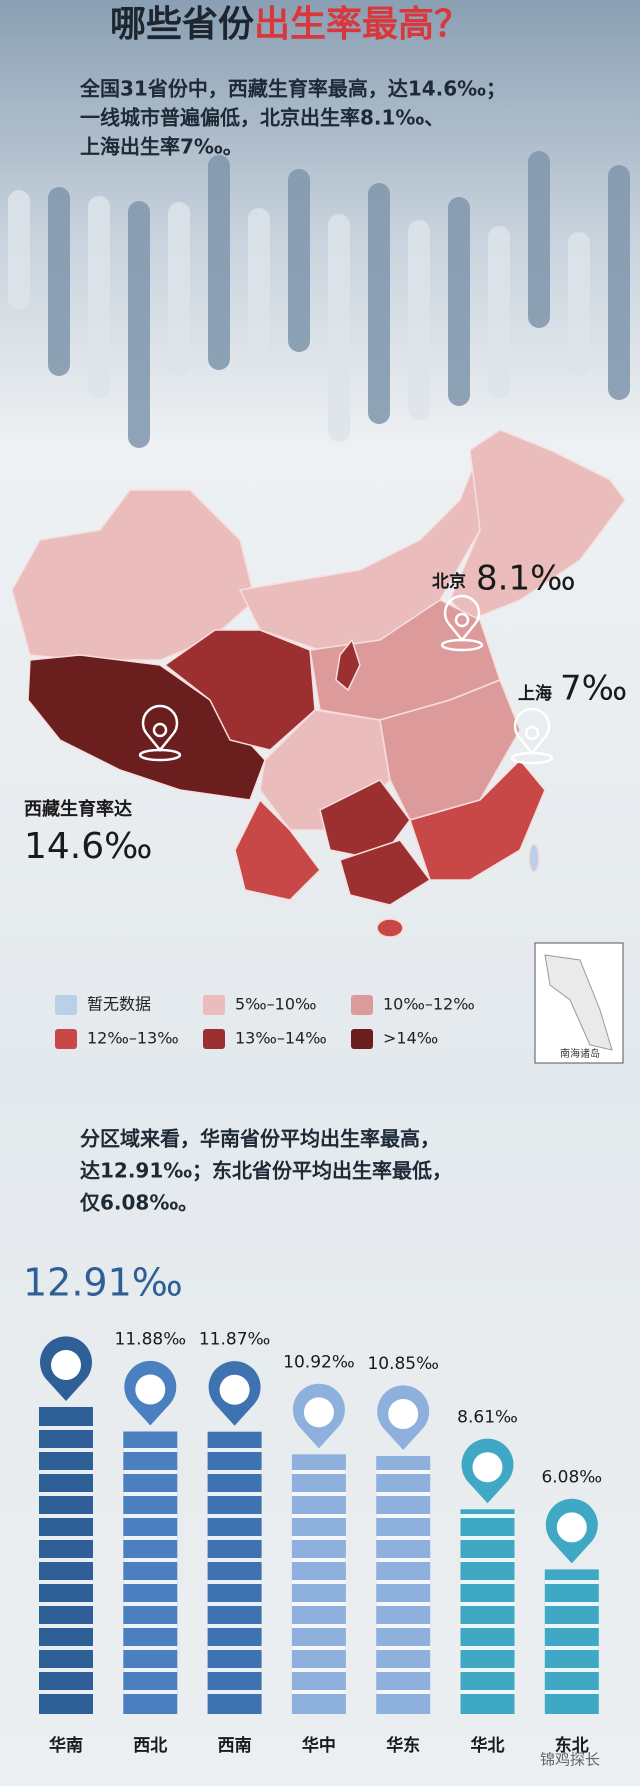 This screenshot has height=1786, width=640. Describe the element at coordinates (535, 693) in the screenshot. I see `callout-label: 上海` at that location.